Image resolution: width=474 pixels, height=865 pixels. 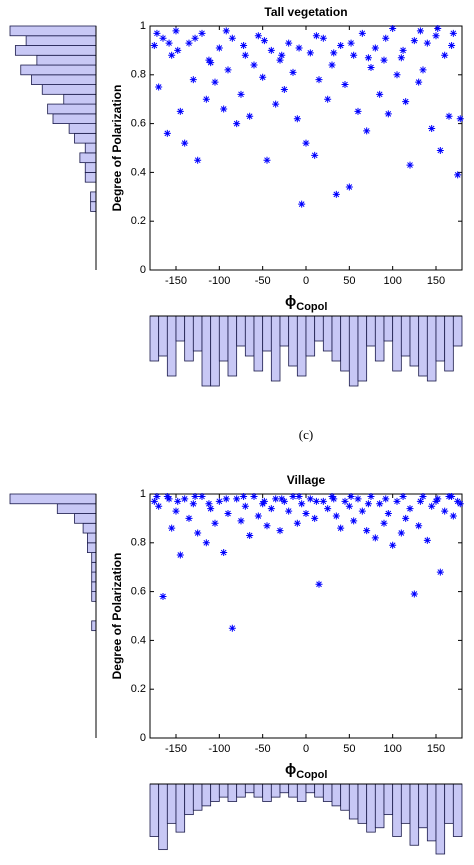 I want to click on x-axis-label: ϕCopol, so click(x=306, y=303).